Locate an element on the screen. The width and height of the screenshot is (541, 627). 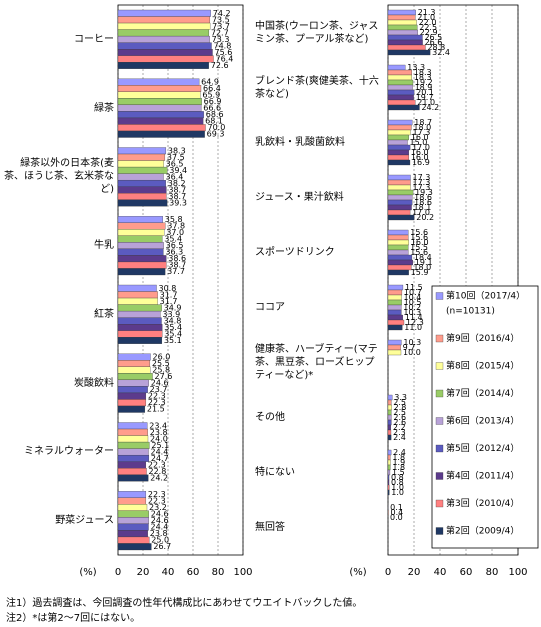
value-label: 15.5 is located at coordinates (419, 247).